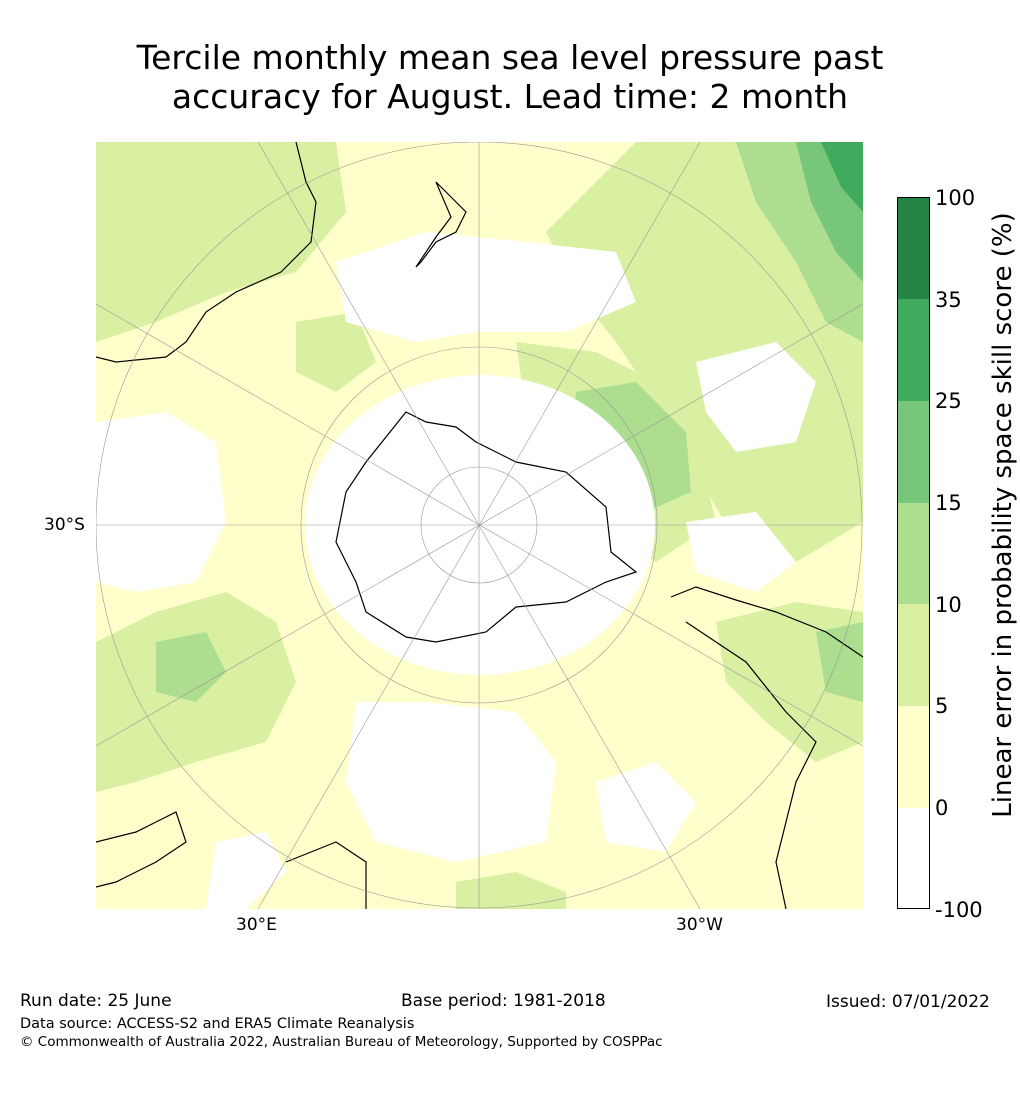 The width and height of the screenshot is (1020, 1095). What do you see at coordinates (948, 605) in the screenshot?
I see `cb-tick-10: 10` at bounding box center [948, 605].